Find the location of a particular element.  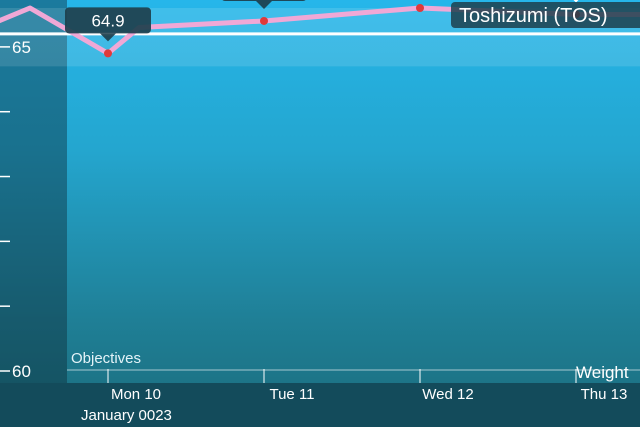

x-tick-label: Tue 11 is located at coordinates (291, 394).